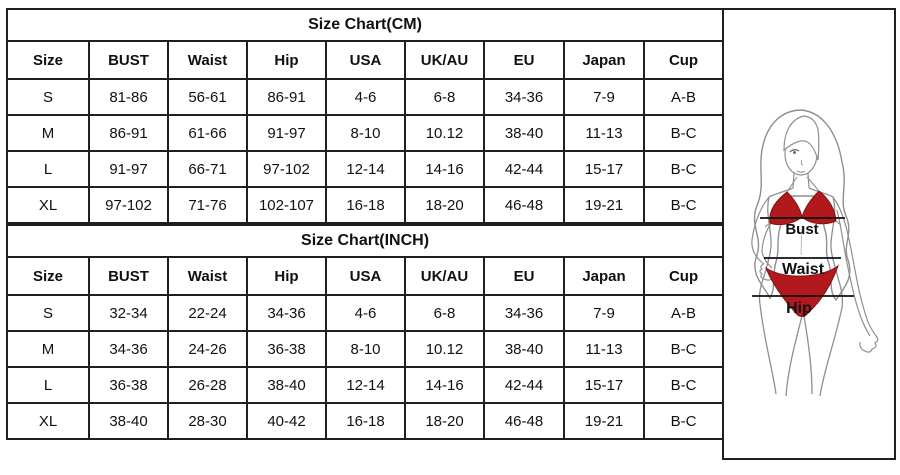 Image resolution: width=900 pixels, height=475 pixels. Describe the element at coordinates (207, 313) in the screenshot. I see `value-cell: 22-24` at that location.